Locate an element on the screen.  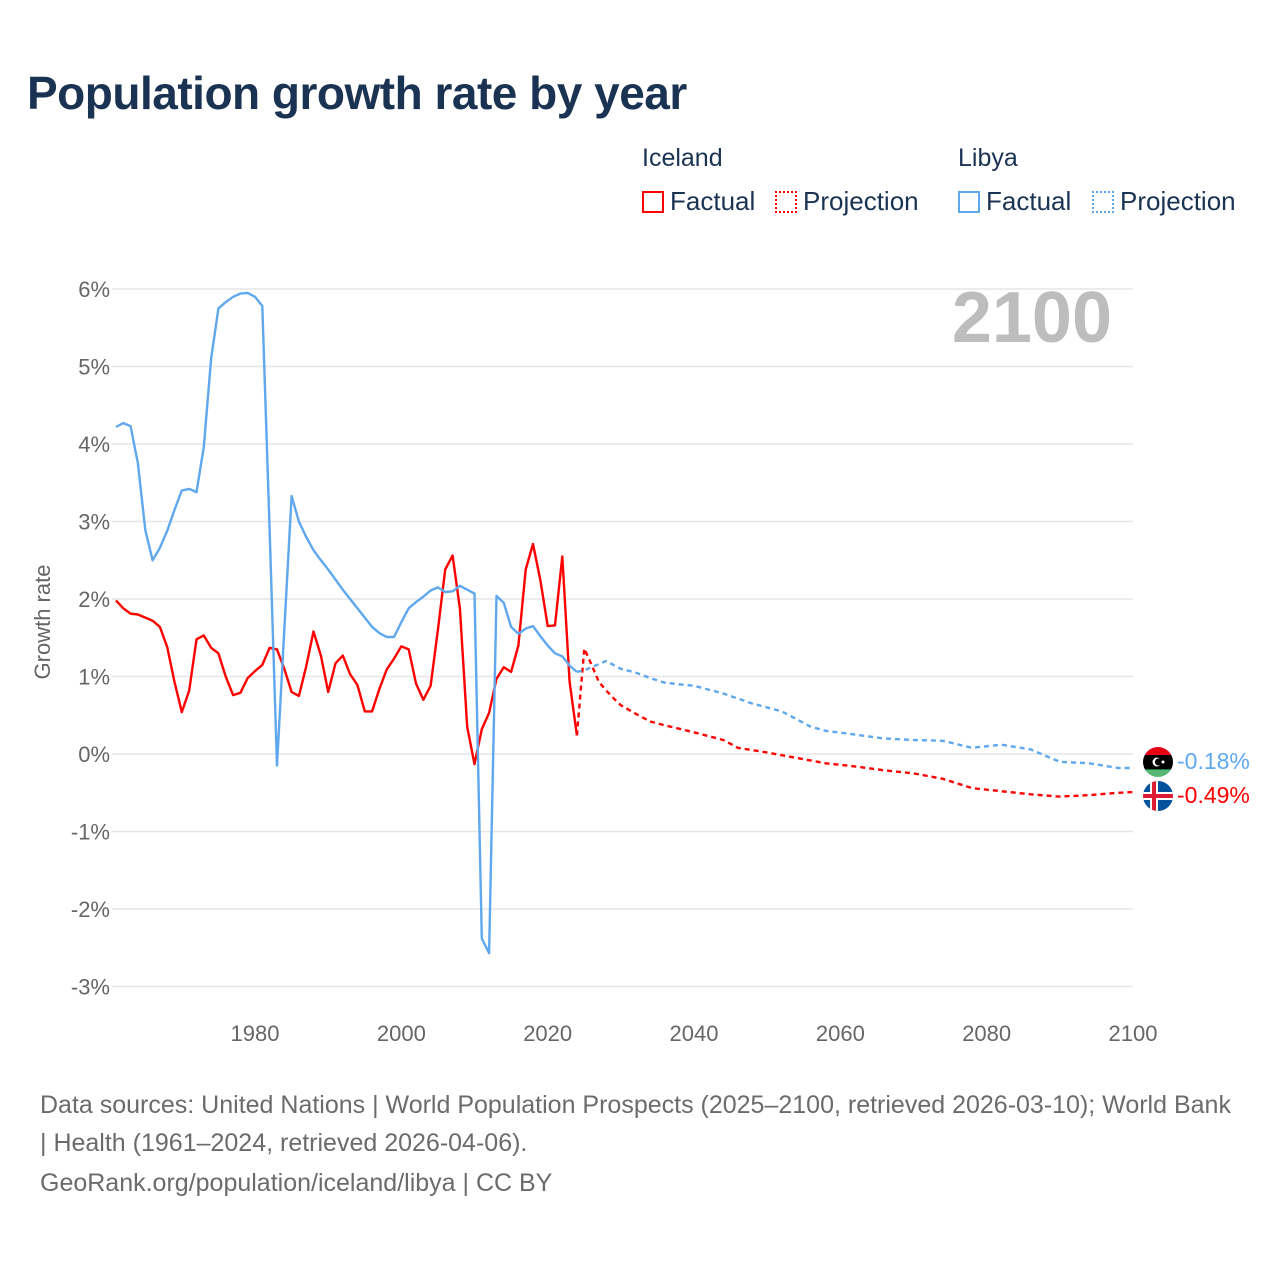
x-tick-label: 2040 is located at coordinates (694, 1033).